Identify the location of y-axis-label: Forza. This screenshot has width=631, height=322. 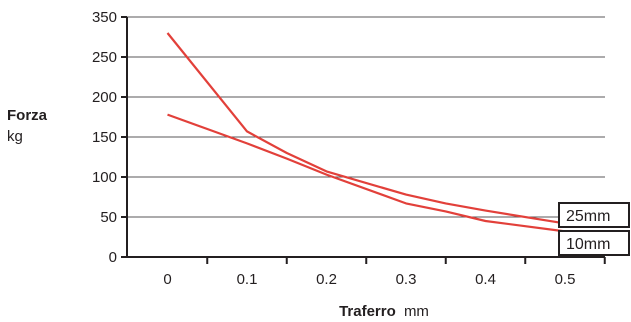
(27, 115).